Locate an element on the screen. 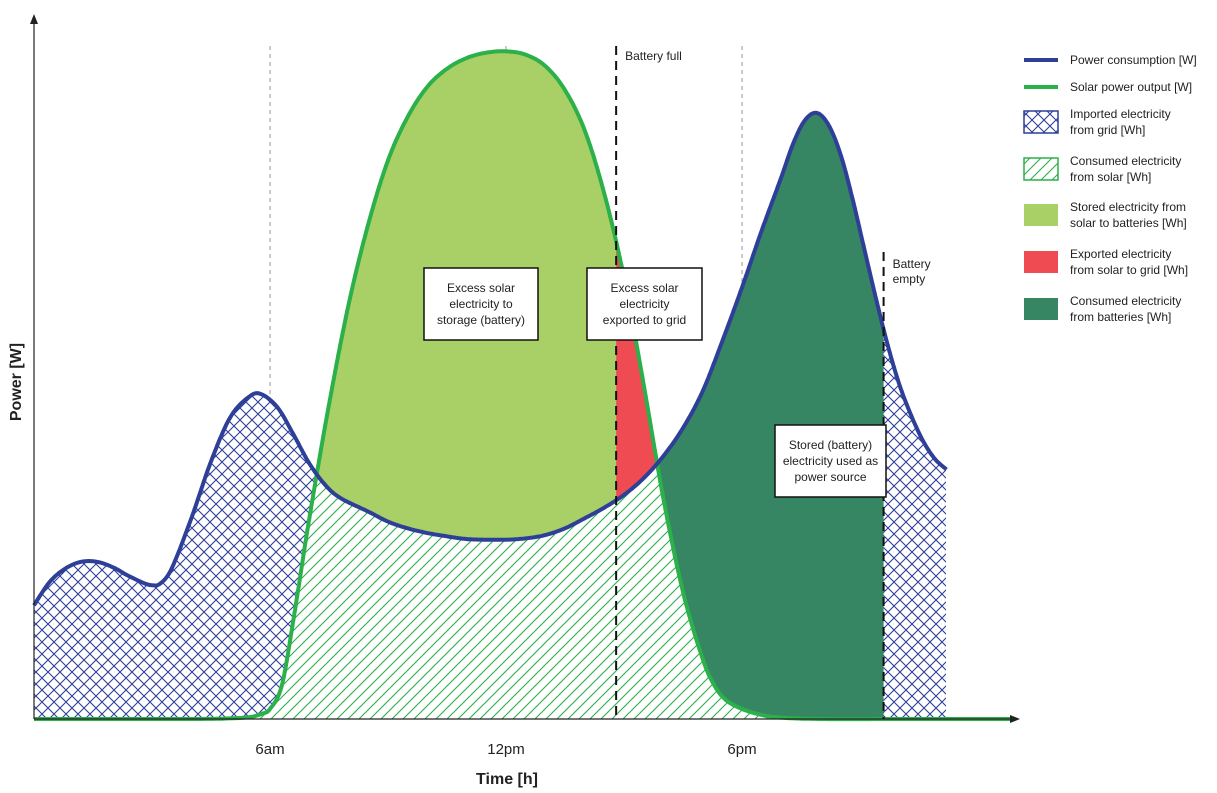 This screenshot has height=793, width=1217. annotation-line: electricity used as is located at coordinates (830, 461).